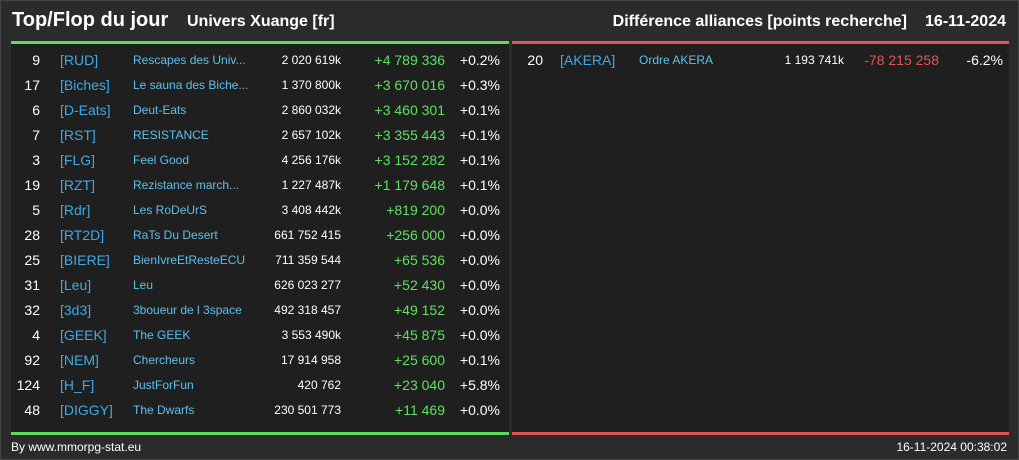 The height and width of the screenshot is (460, 1019). Describe the element at coordinates (170, 210) in the screenshot. I see `alliance-name: Les RoDeUrS` at that location.